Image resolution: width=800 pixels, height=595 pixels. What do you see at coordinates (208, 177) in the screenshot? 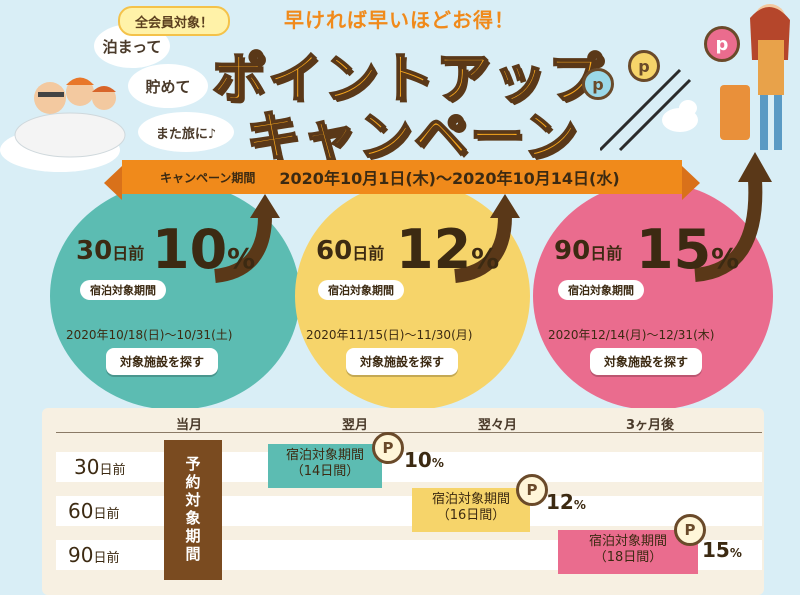
I see `campaign-period-label: キャンペーン期間` at bounding box center [208, 177].